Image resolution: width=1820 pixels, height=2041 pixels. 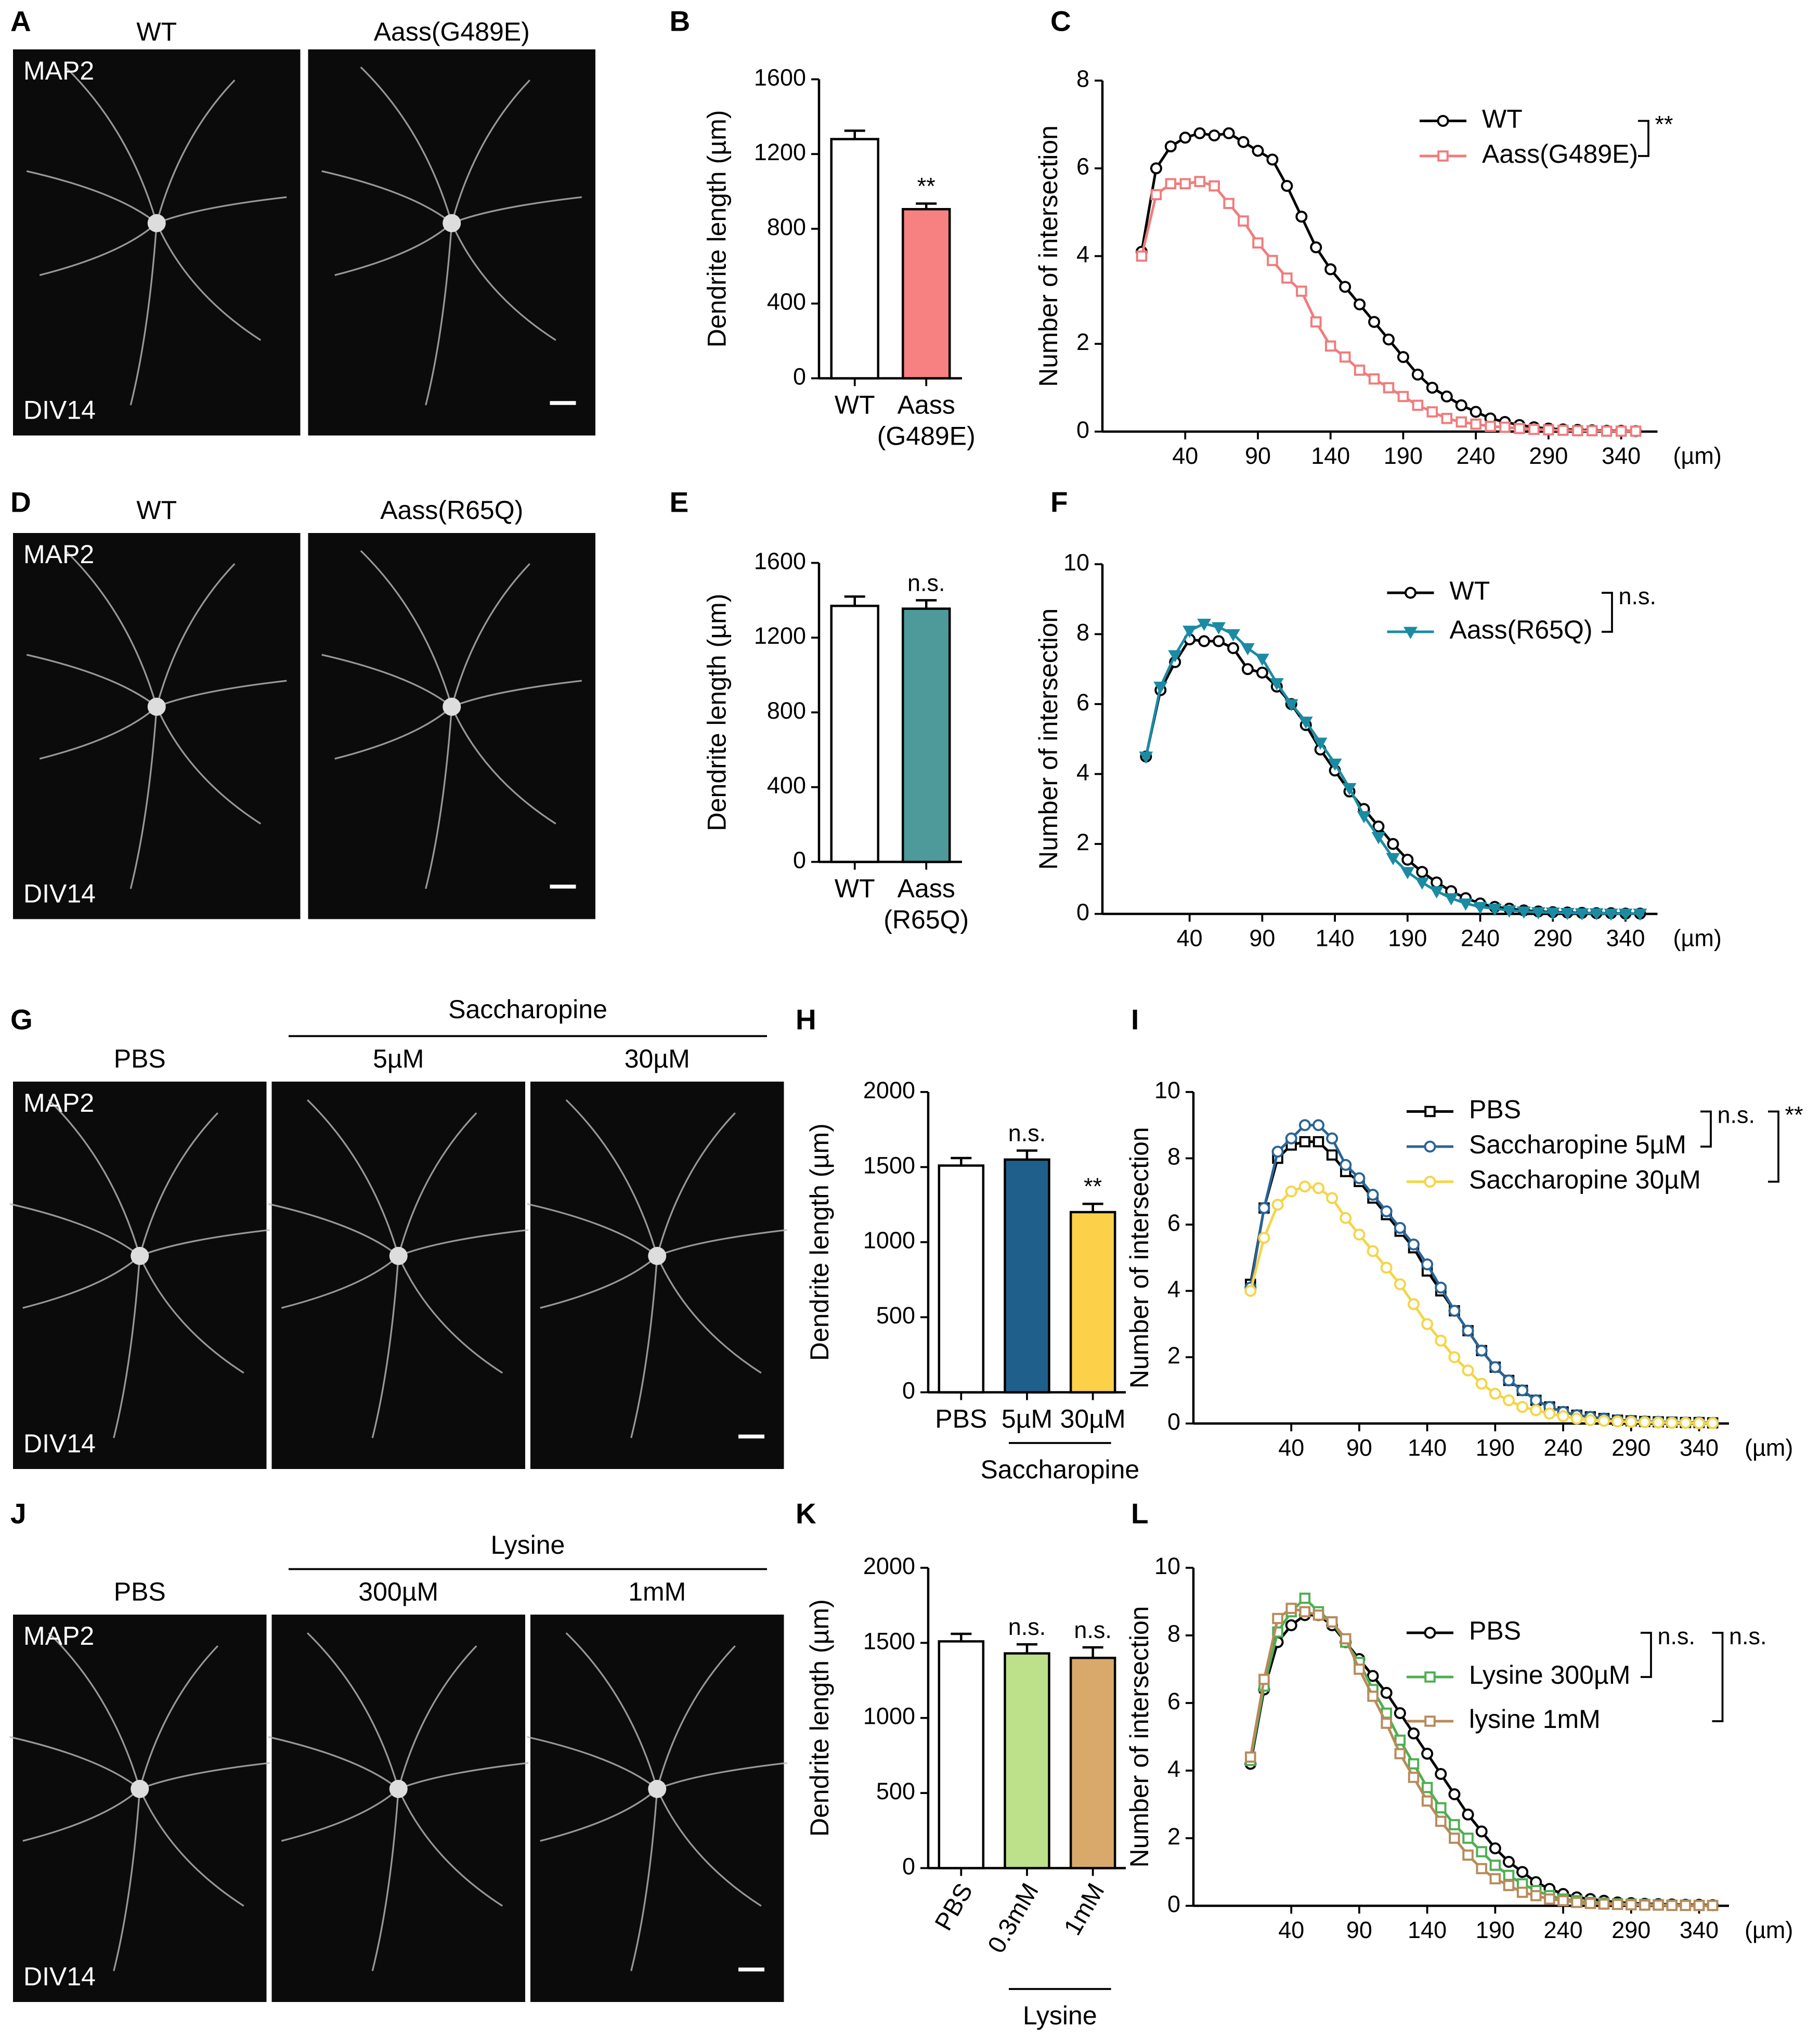 What do you see at coordinates (1521, 629) in the screenshot?
I see `legend-label: Aass(R65Q)` at bounding box center [1521, 629].